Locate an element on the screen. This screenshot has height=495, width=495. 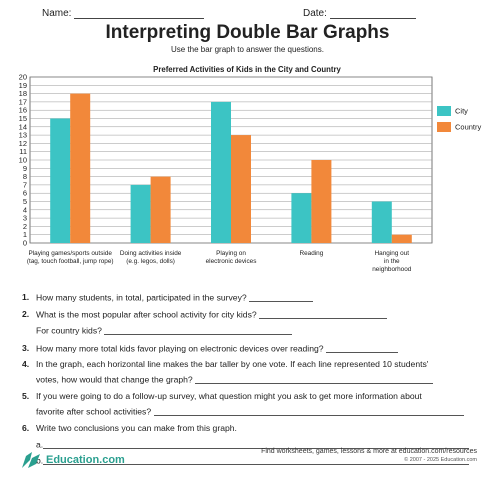
name-label: Name: is located at coordinates (57, 13).